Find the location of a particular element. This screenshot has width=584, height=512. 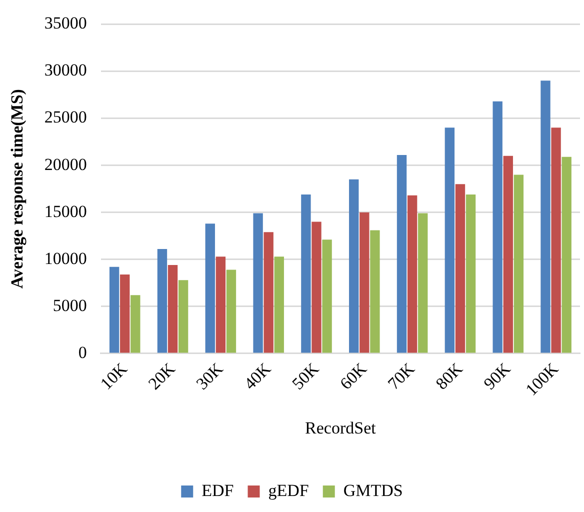

x-axis-title: RecordSet is located at coordinates (340, 428).